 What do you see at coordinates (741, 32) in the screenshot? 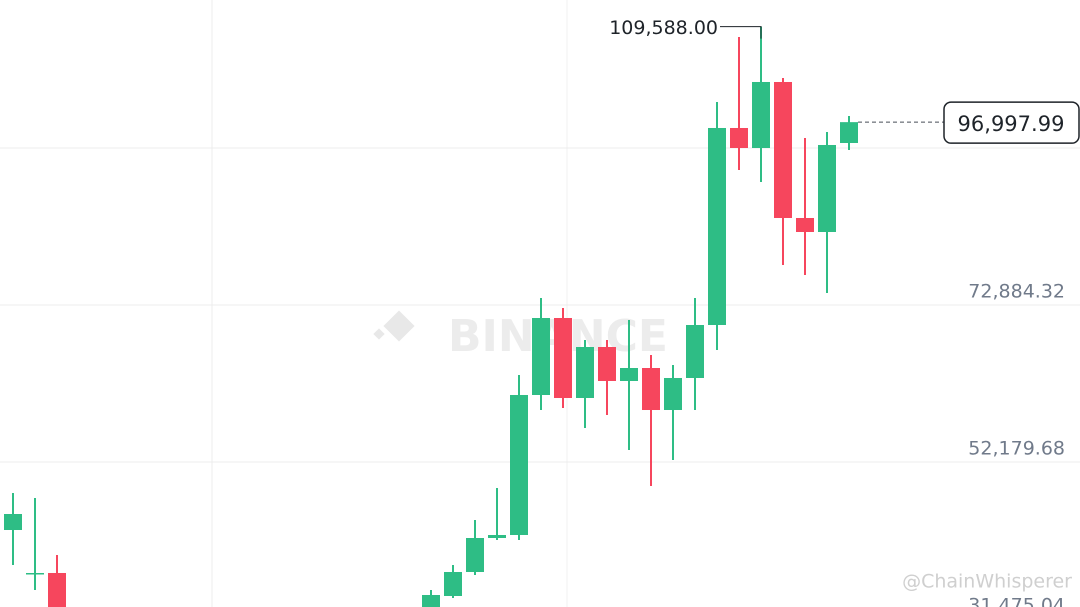
I see `high-leader` at bounding box center [741, 32].